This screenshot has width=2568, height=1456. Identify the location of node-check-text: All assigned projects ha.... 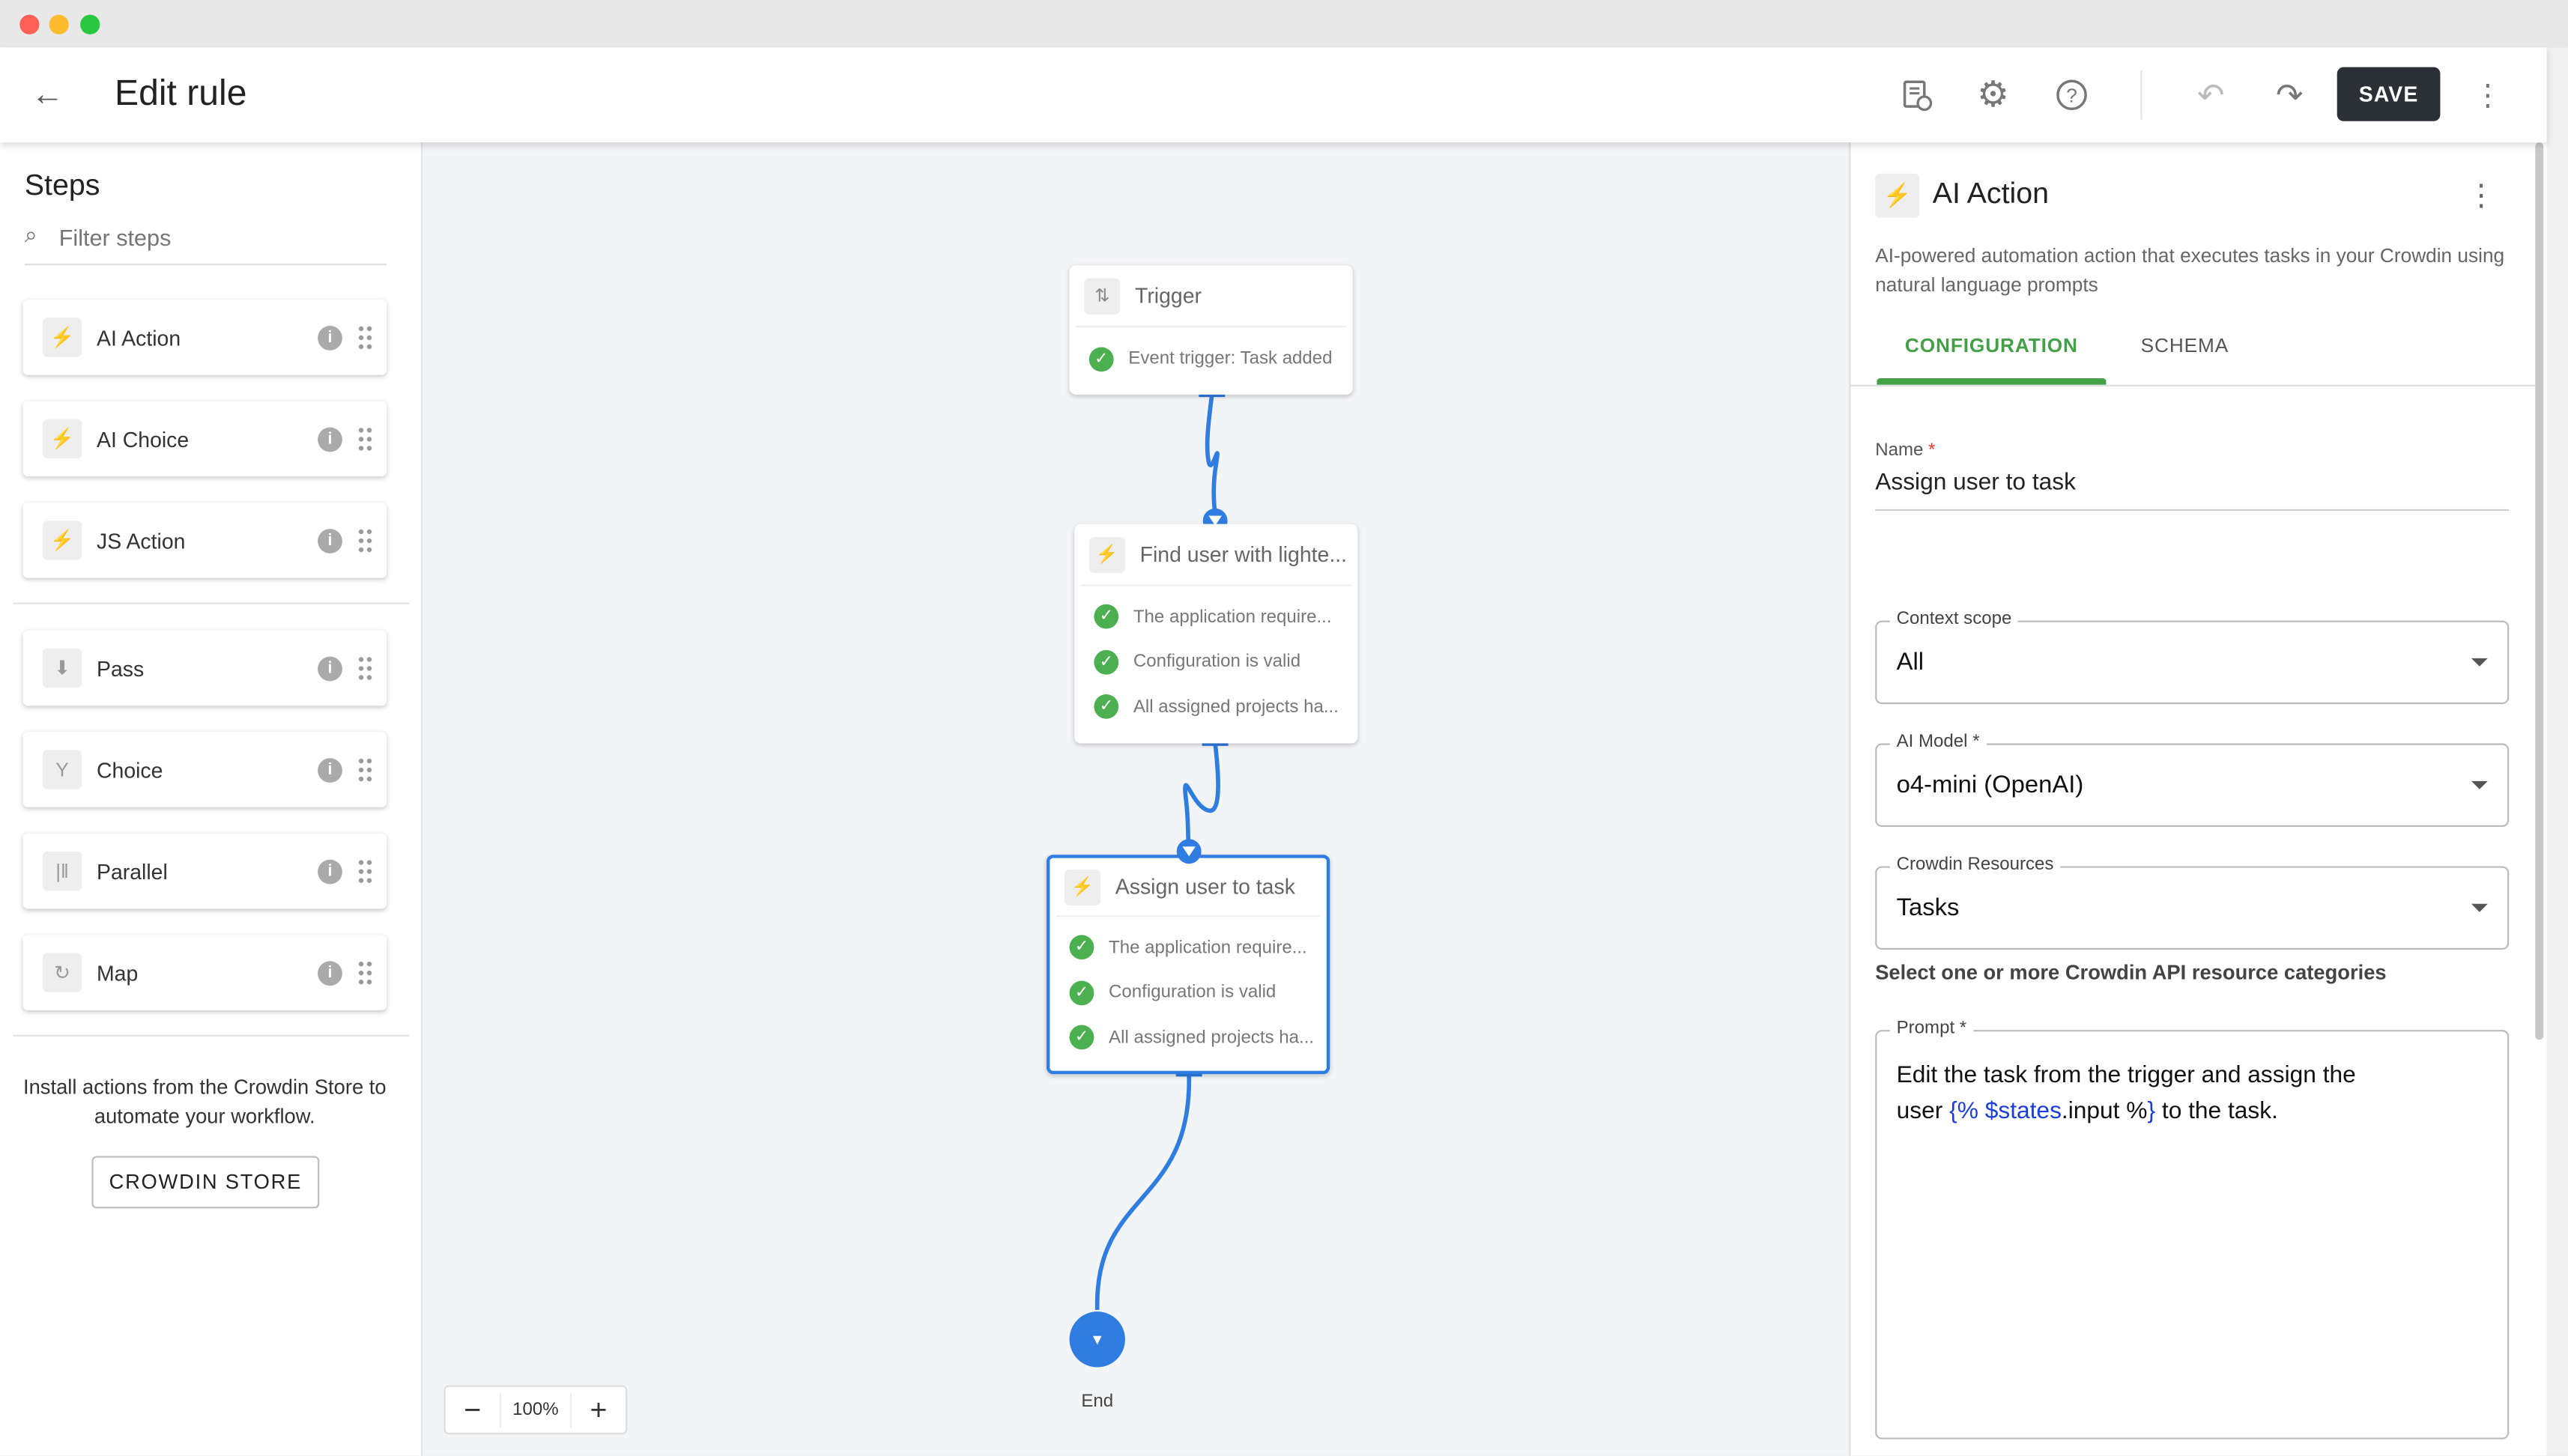
(1236, 707).